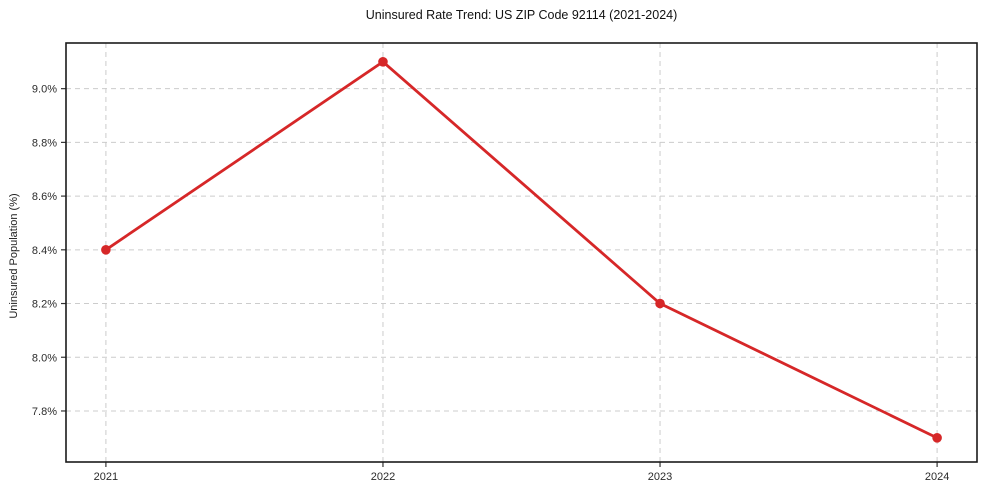  Describe the element at coordinates (44, 197) in the screenshot. I see `y-tick-label: 8.6%` at that location.